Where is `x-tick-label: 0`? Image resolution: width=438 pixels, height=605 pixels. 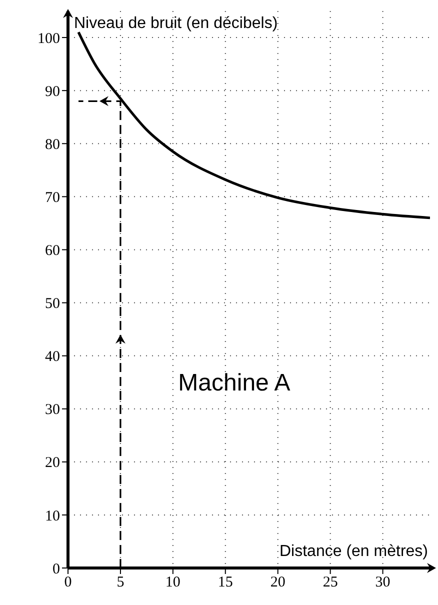 x-tick-label: 0 is located at coordinates (68, 582).